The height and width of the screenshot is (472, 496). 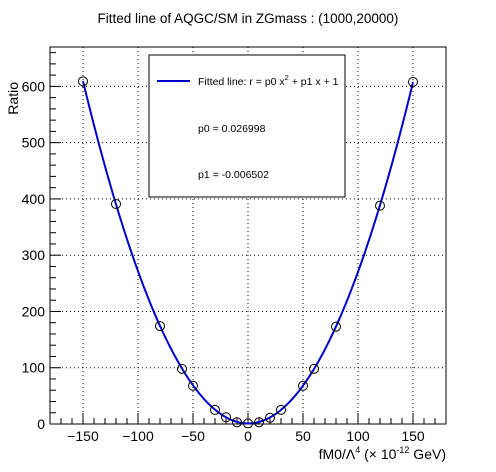 I want to click on legend-entry: Fitted line: r = p0 x2 + p1 x + 1, so click(x=268, y=80).